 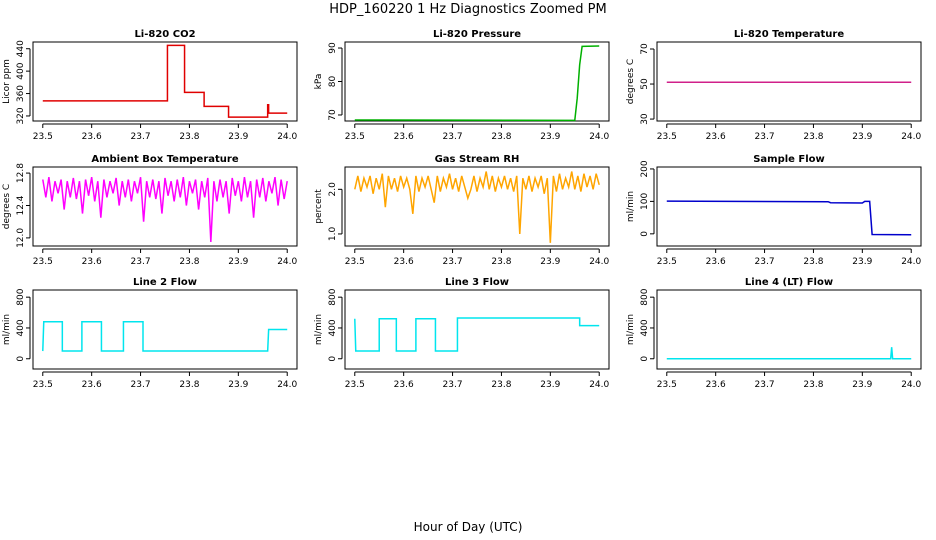 What do you see at coordinates (319, 82) in the screenshot?
I see `y-axis-label: kPa` at bounding box center [319, 82].